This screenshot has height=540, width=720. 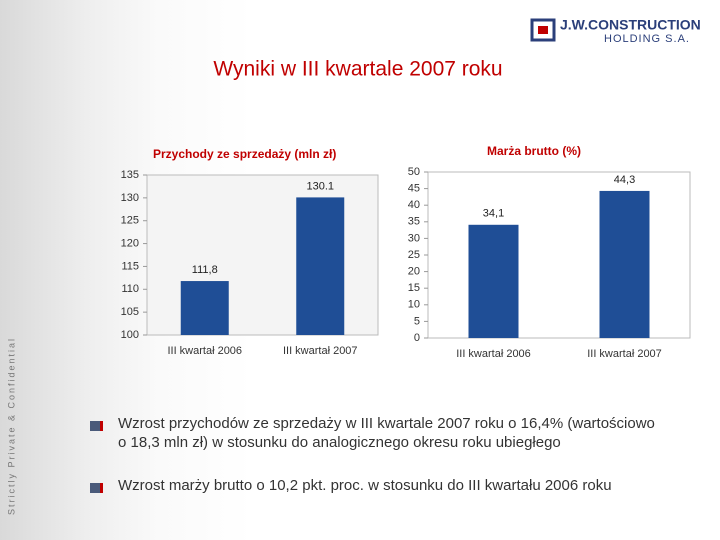 What do you see at coordinates (357, 69) in the screenshot?
I see `slide-title: Wyniki w III kwartale 2007 roku` at bounding box center [357, 69].